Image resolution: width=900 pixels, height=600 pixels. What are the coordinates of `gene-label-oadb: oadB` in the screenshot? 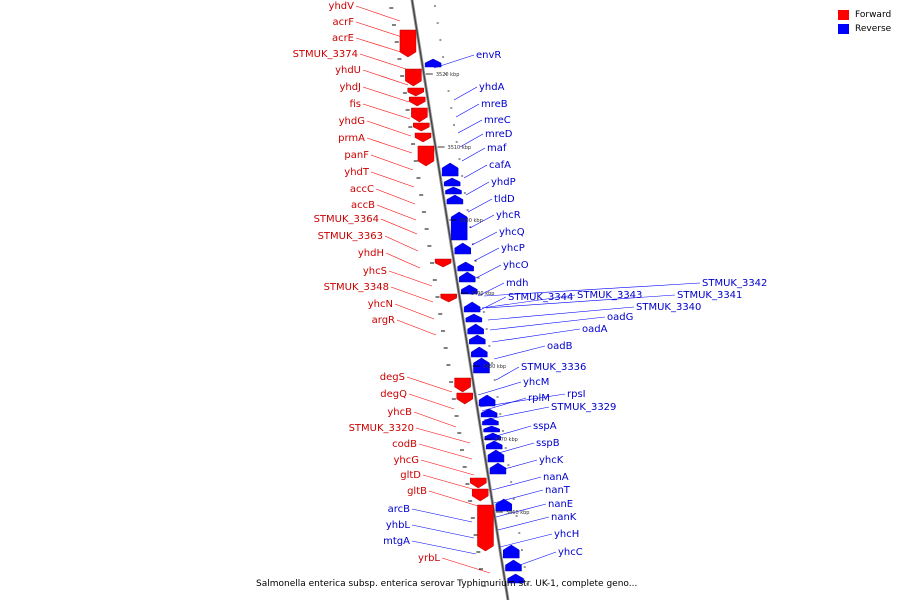 It's located at (560, 346).